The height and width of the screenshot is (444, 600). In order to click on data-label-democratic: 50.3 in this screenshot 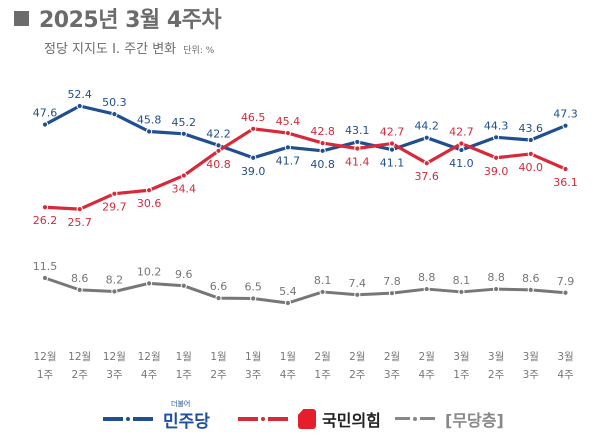, I will do `click(114, 102)`.